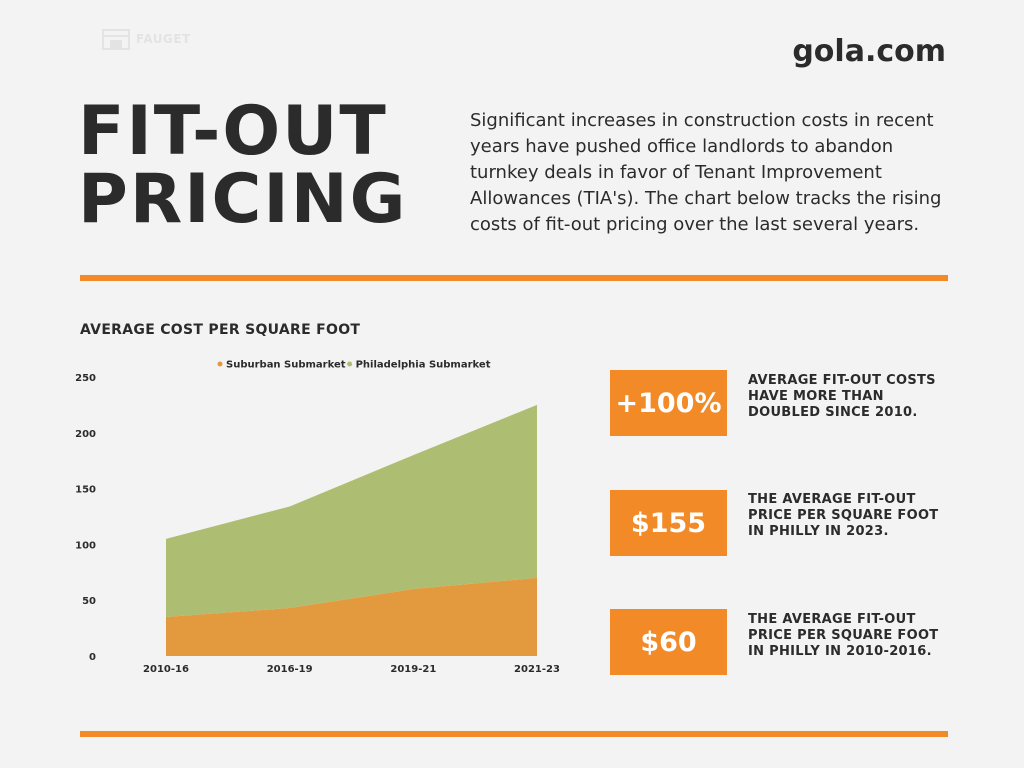 The height and width of the screenshot is (768, 1024). Describe the element at coordinates (290, 669) in the screenshot. I see `x-tick-label: 2016-19` at that location.